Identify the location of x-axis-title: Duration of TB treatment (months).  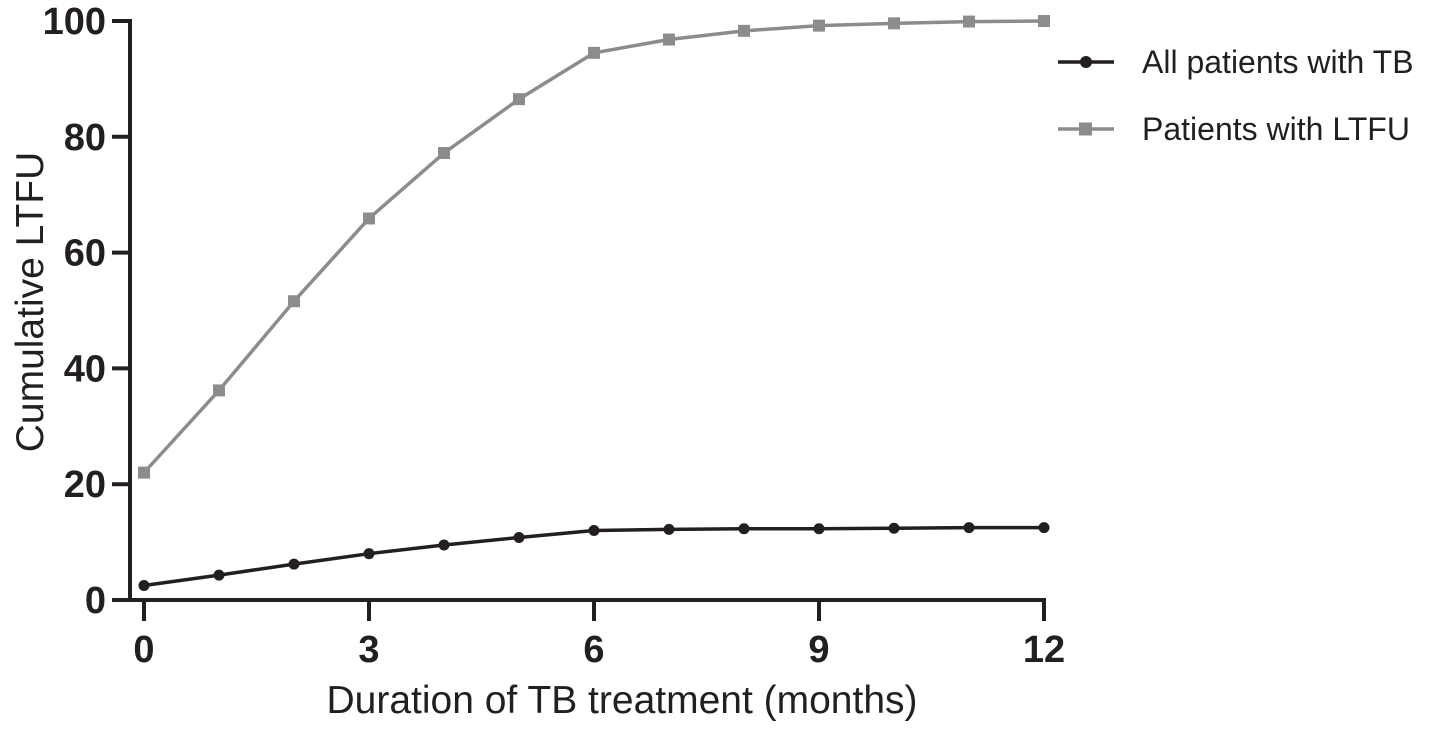
(622, 700).